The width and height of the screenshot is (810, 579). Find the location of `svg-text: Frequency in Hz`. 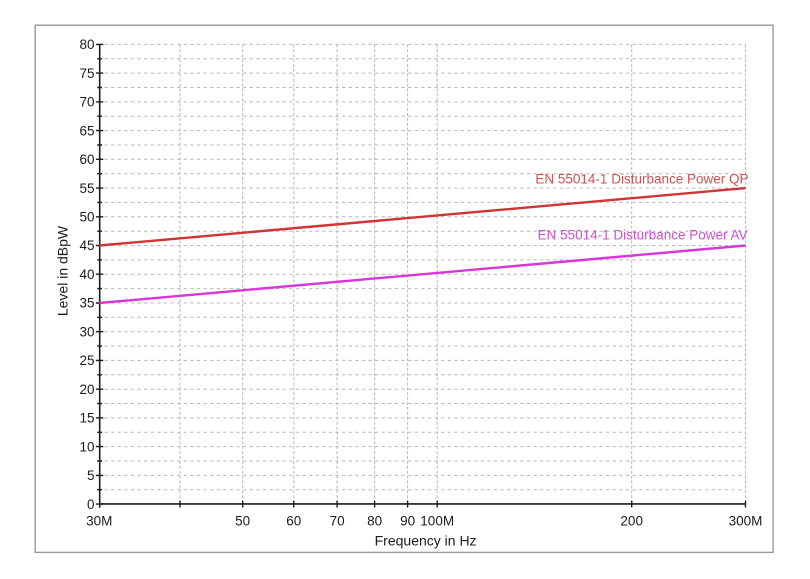

svg-text: Frequency in Hz is located at coordinates (426, 540).